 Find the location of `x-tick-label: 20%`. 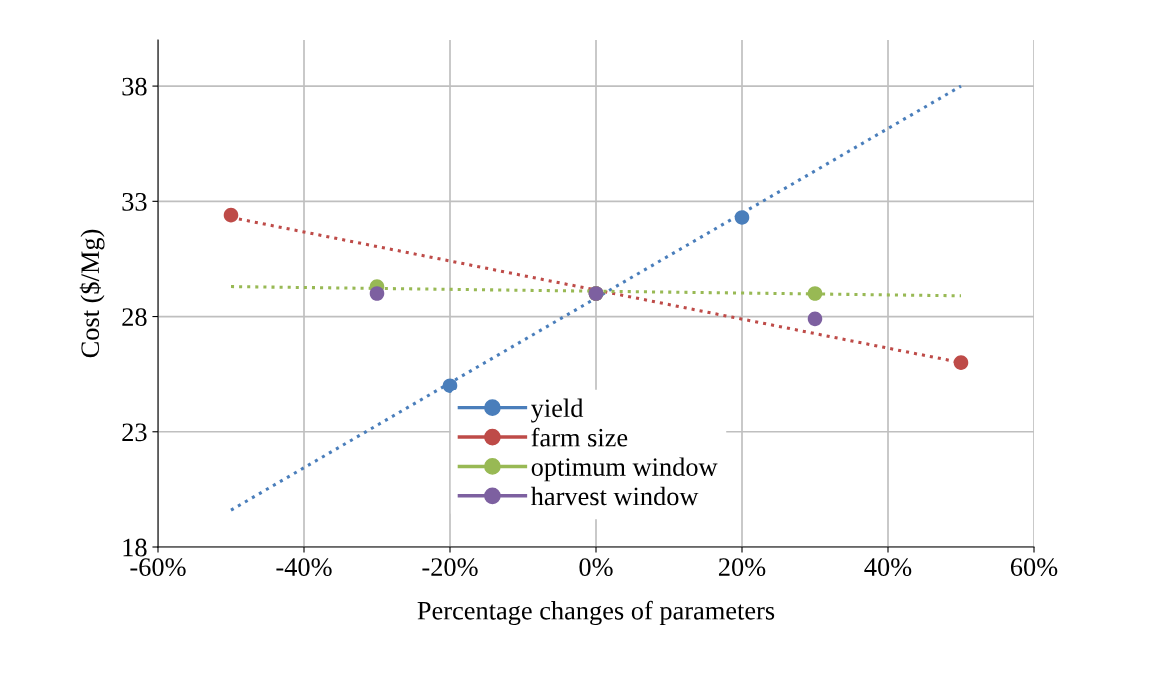

x-tick-label: 20% is located at coordinates (742, 567).